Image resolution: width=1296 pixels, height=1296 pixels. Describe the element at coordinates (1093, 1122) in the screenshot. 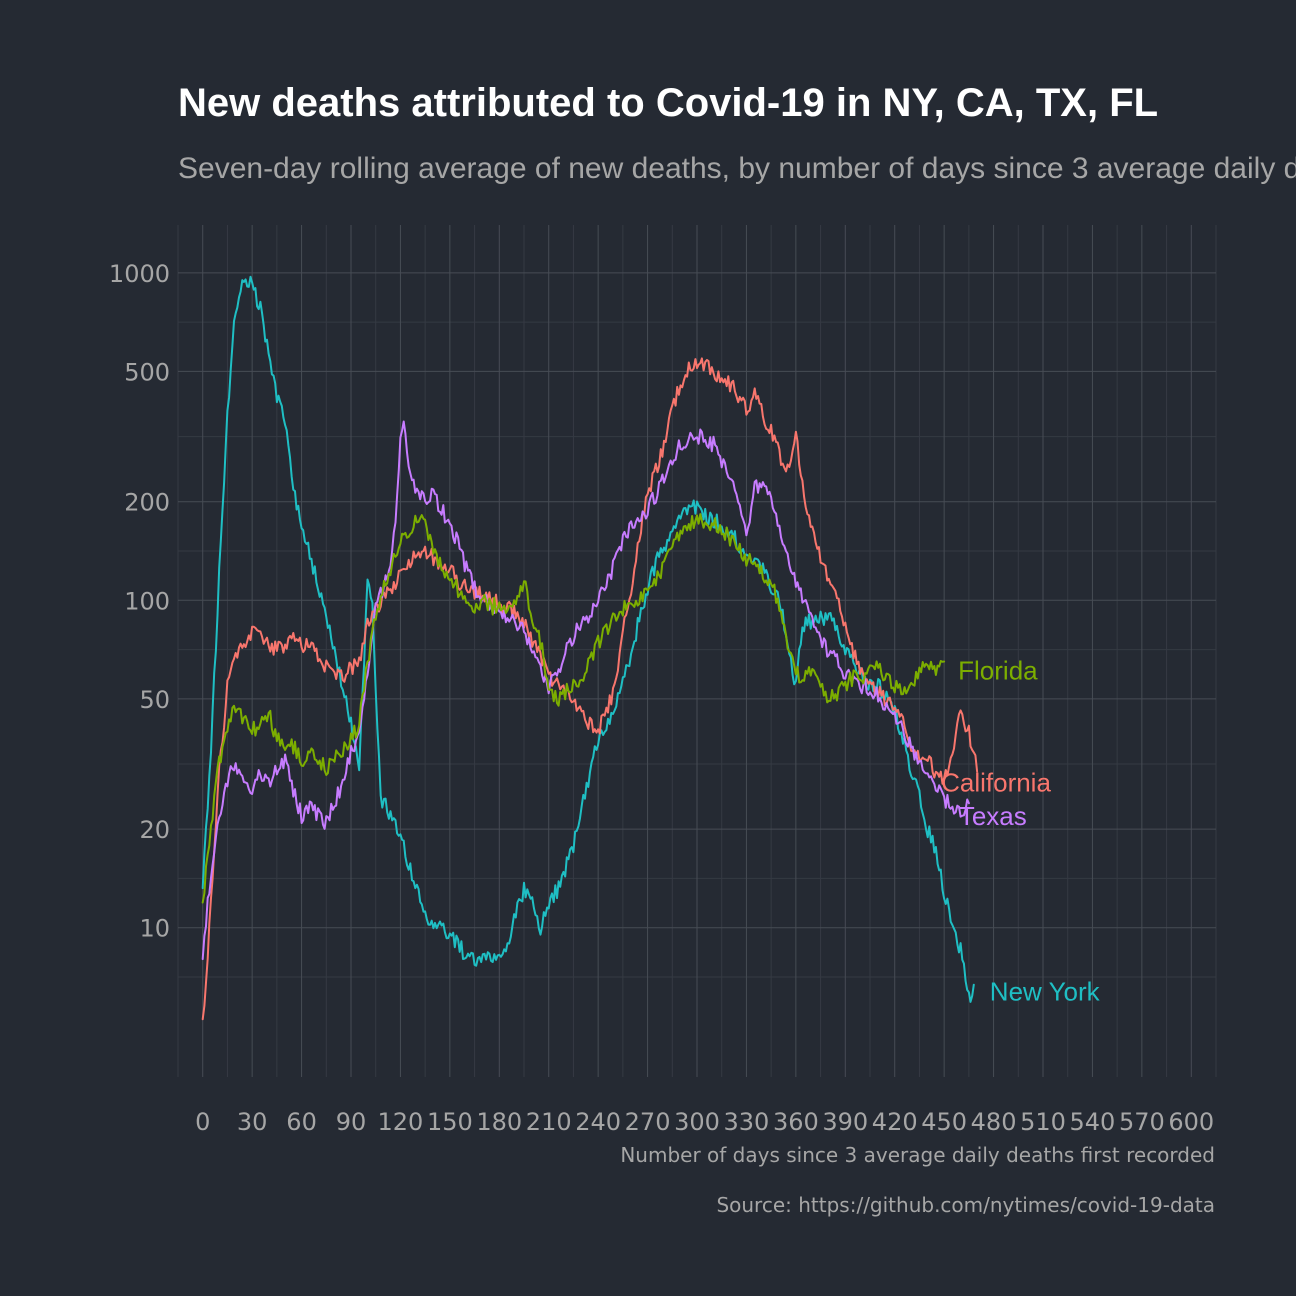

I see `x-tick-label: 540` at that location.